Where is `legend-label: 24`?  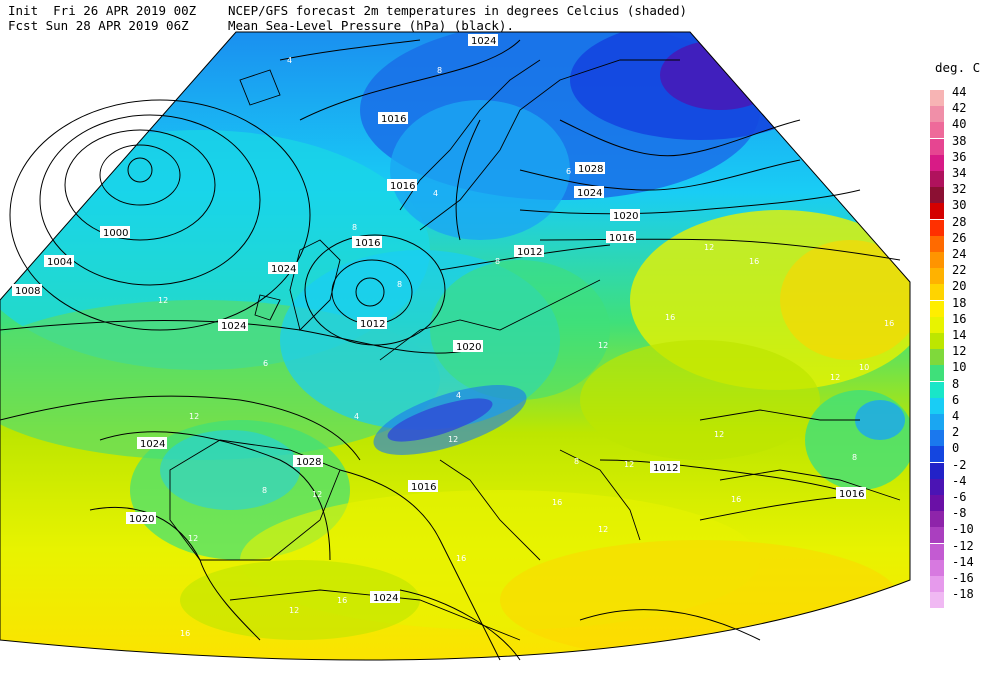 legend-label: 24 is located at coordinates (959, 254).